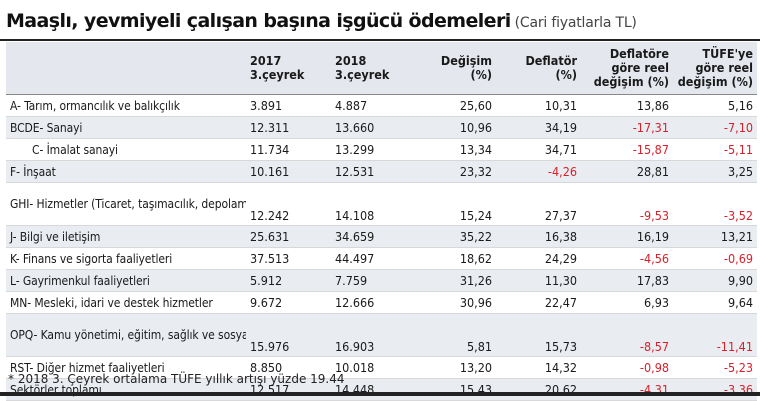 This screenshot has width=760, height=401. I want to click on cell-change: 13,34, so click(456, 149).